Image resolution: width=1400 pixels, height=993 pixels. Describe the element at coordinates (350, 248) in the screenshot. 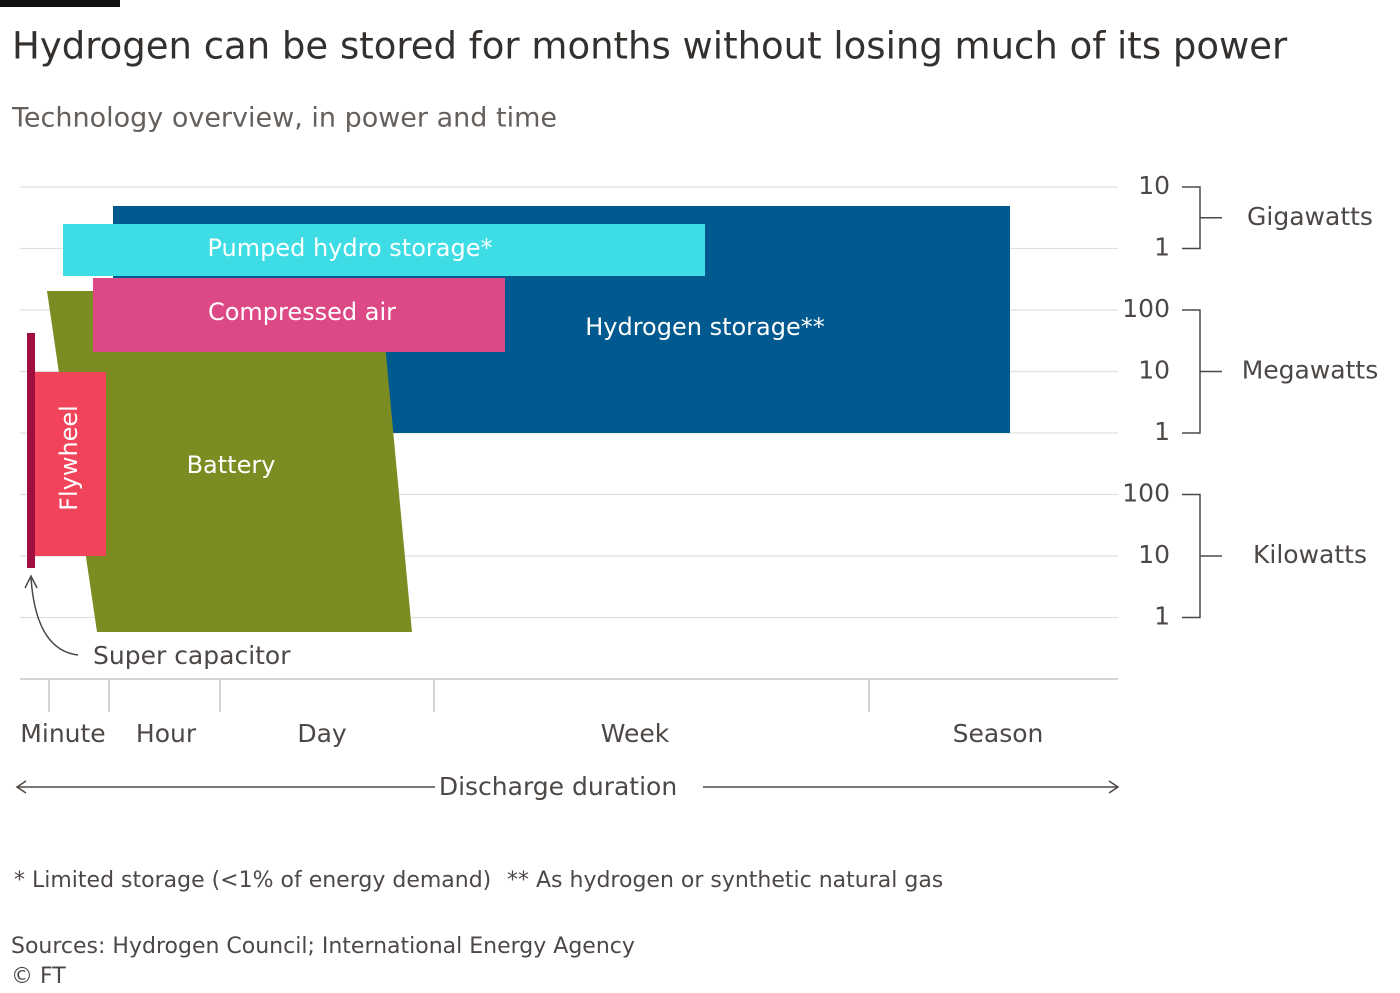

I see `pumped-hydro-label: Pumped hydro storage*` at that location.